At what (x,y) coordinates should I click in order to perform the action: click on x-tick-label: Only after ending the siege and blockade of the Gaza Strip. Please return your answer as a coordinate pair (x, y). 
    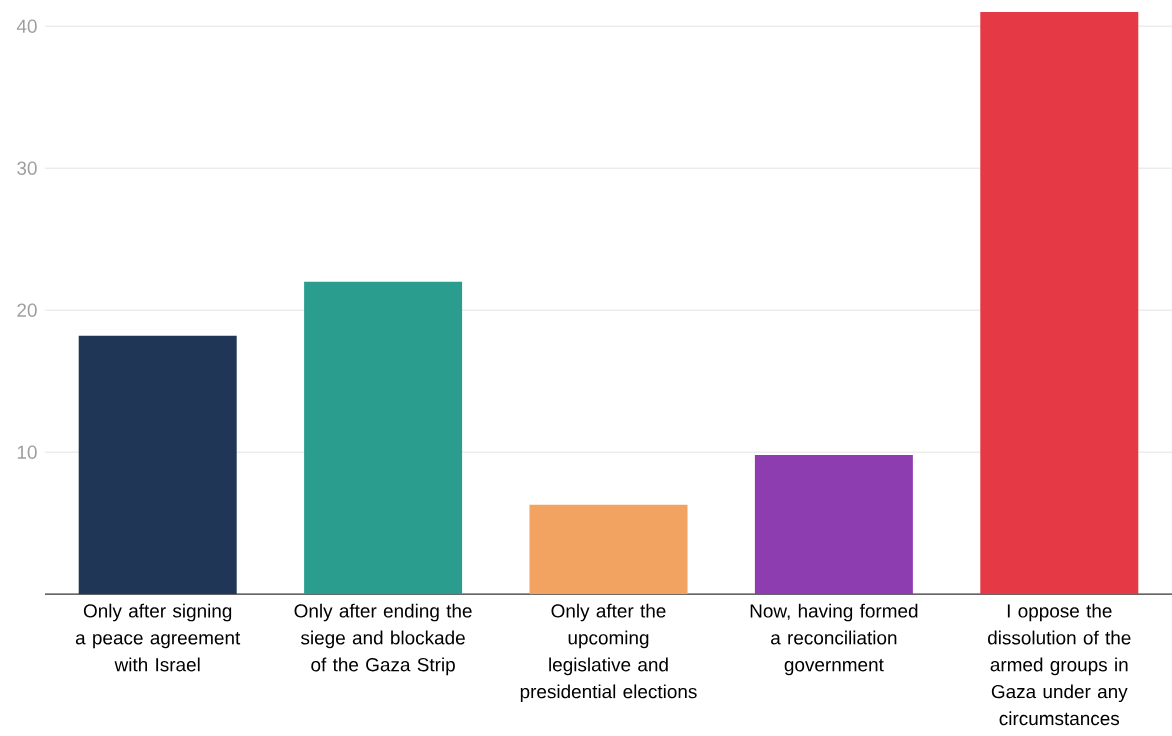
    Looking at the image, I should click on (383, 639).